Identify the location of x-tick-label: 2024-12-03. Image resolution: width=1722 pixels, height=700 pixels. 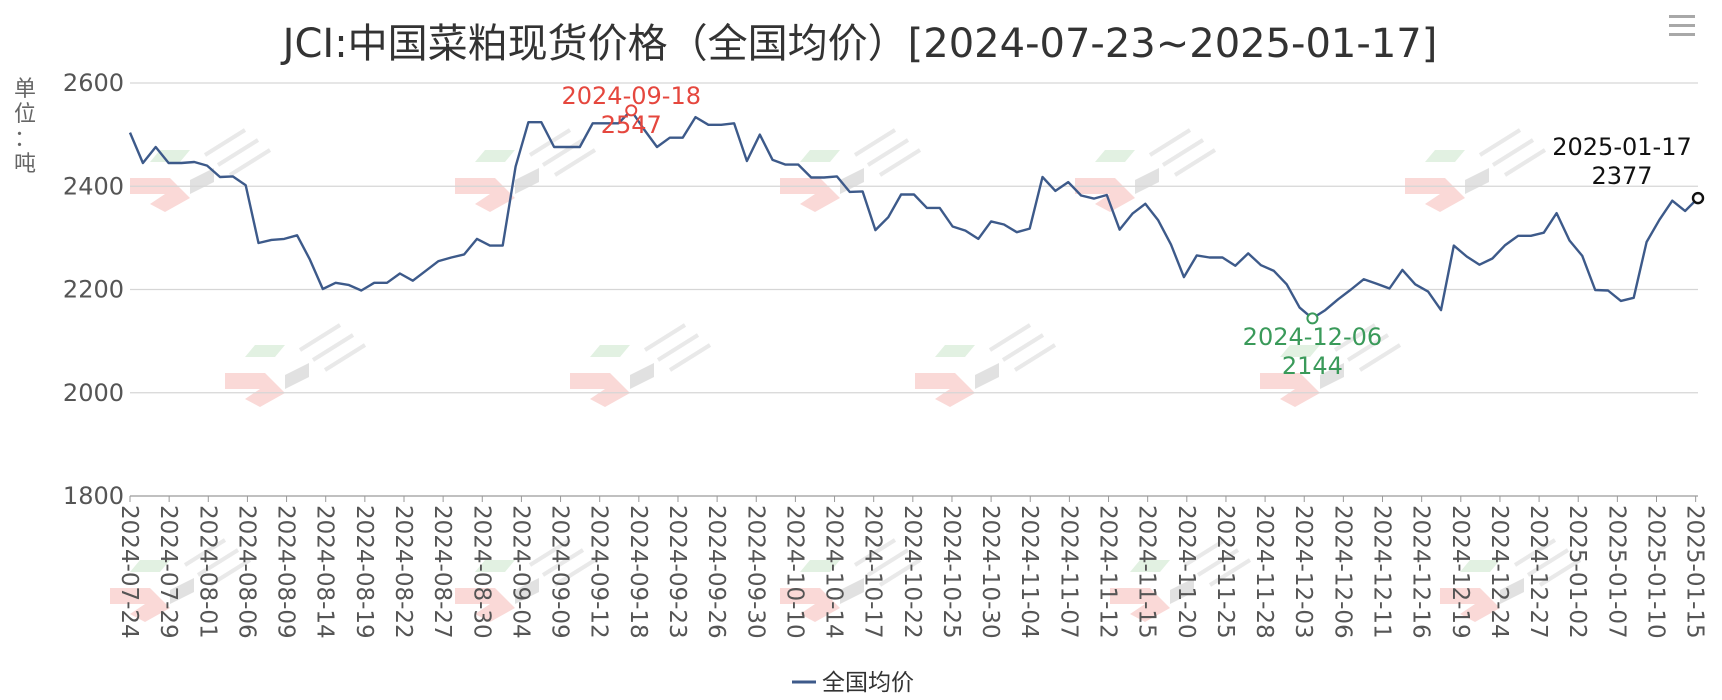
(1303, 572).